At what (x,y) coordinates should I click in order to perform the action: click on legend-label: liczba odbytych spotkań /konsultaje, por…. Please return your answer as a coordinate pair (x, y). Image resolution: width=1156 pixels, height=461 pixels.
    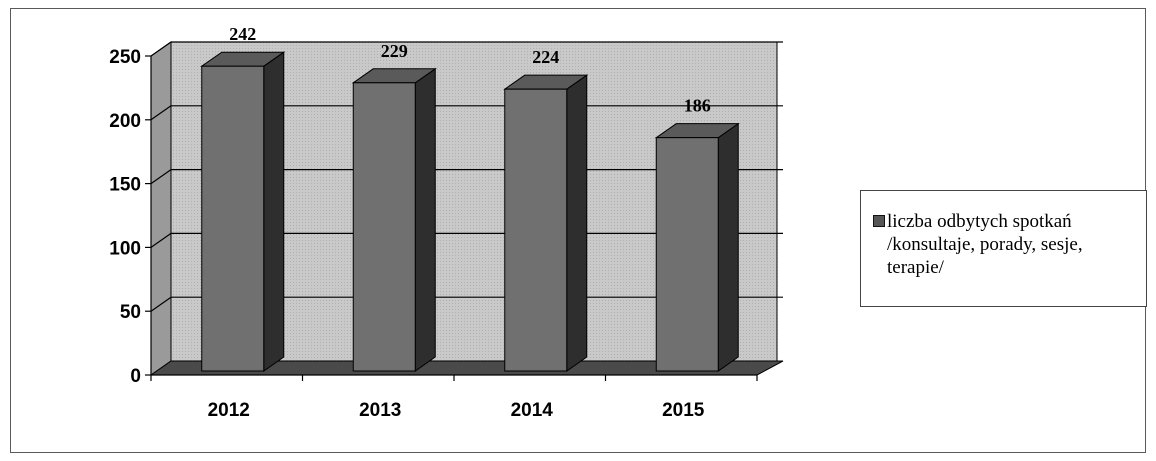
    Looking at the image, I should click on (985, 244).